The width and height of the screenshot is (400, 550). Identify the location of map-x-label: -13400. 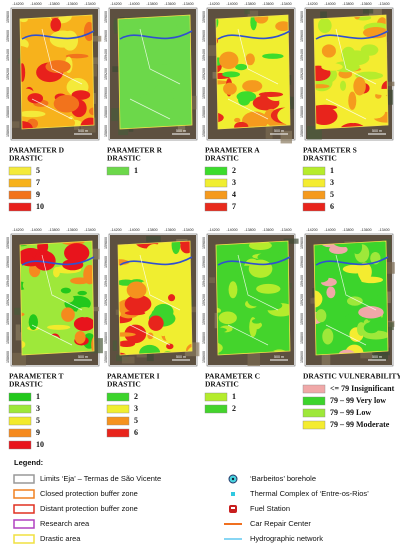
(285, 230).